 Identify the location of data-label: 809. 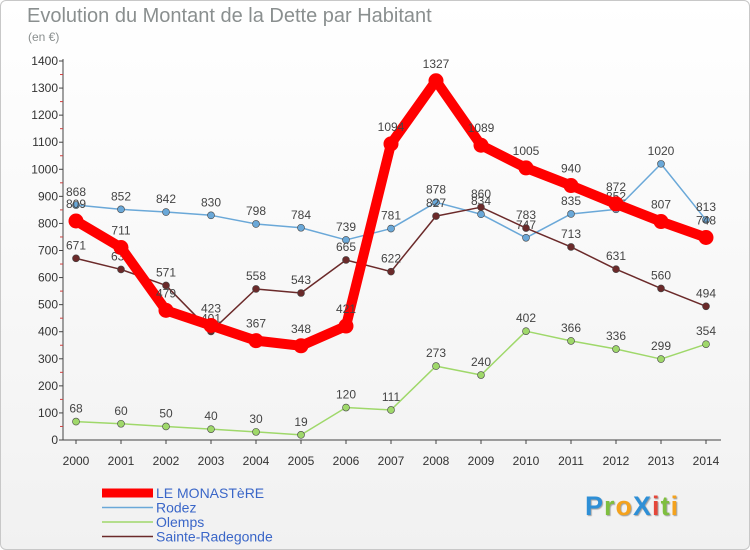
(76, 204).